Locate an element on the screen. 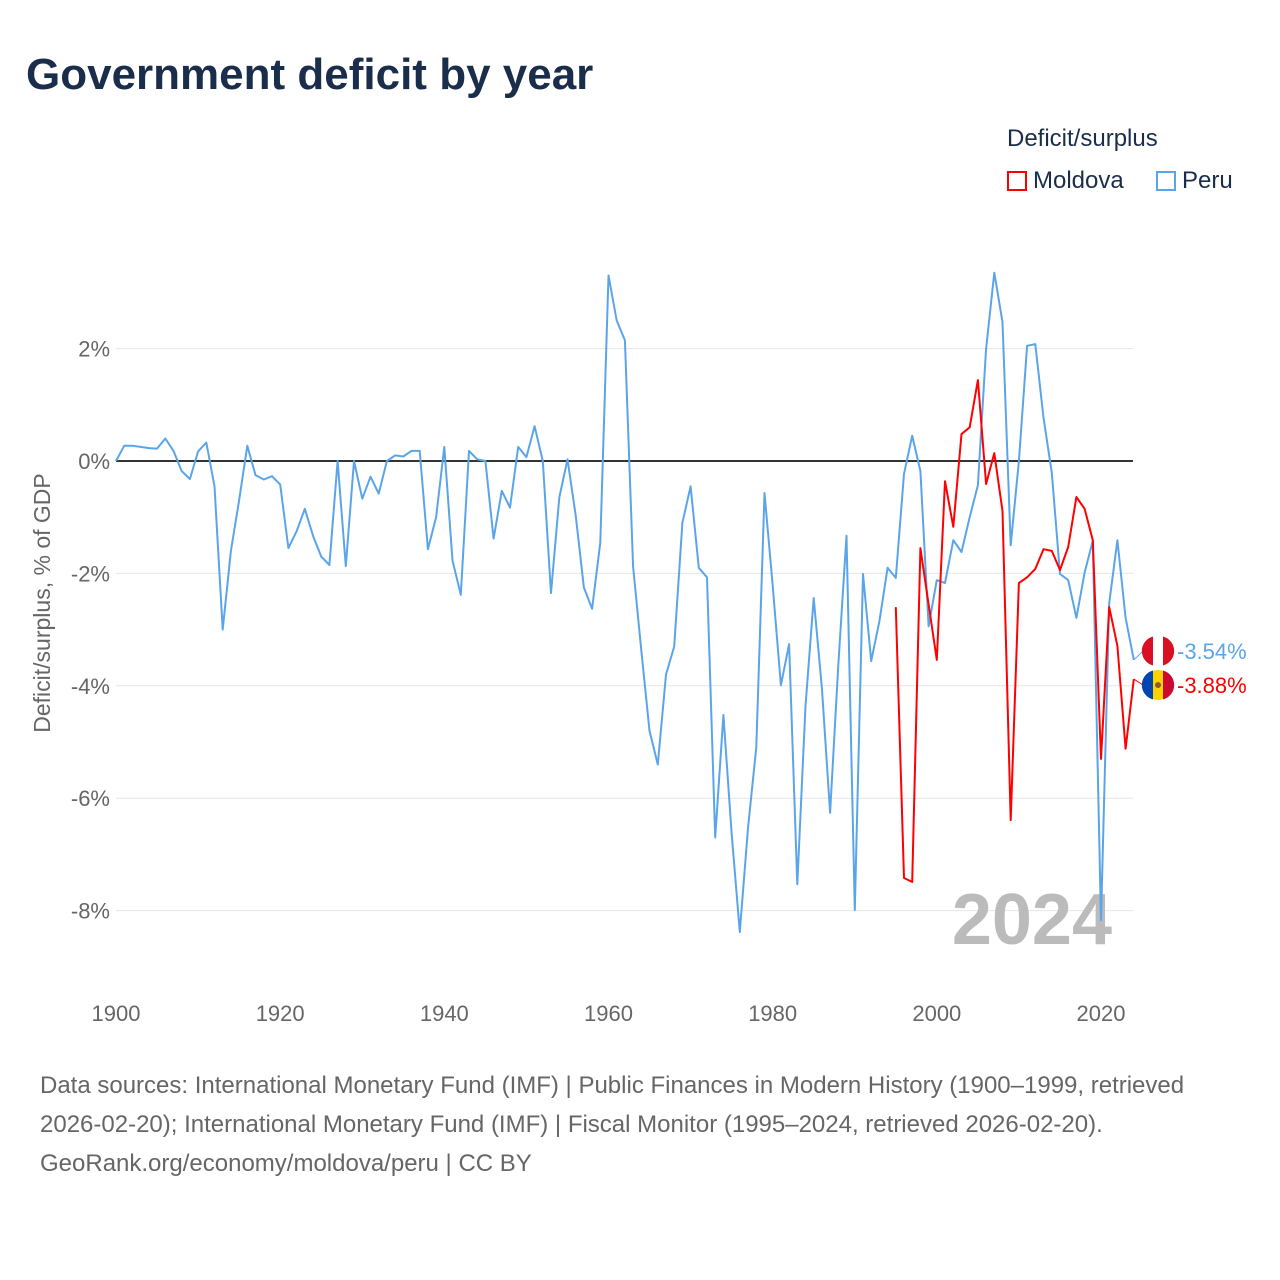 Image resolution: width=1280 pixels, height=1280 pixels. y-tick-label: -2% is located at coordinates (90, 573).